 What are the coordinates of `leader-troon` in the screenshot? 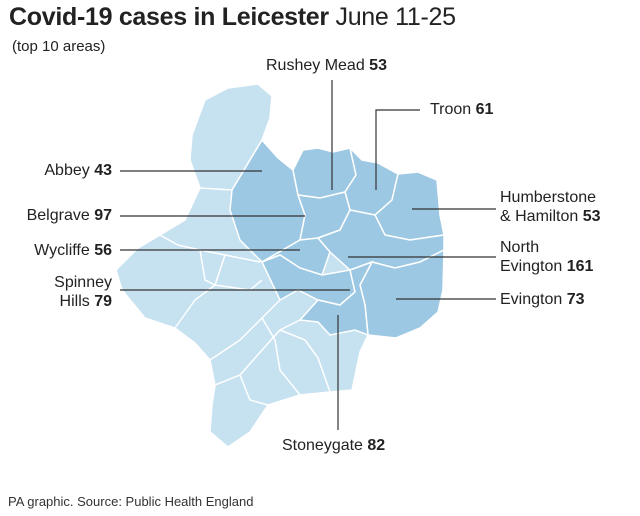 It's located at (397, 149).